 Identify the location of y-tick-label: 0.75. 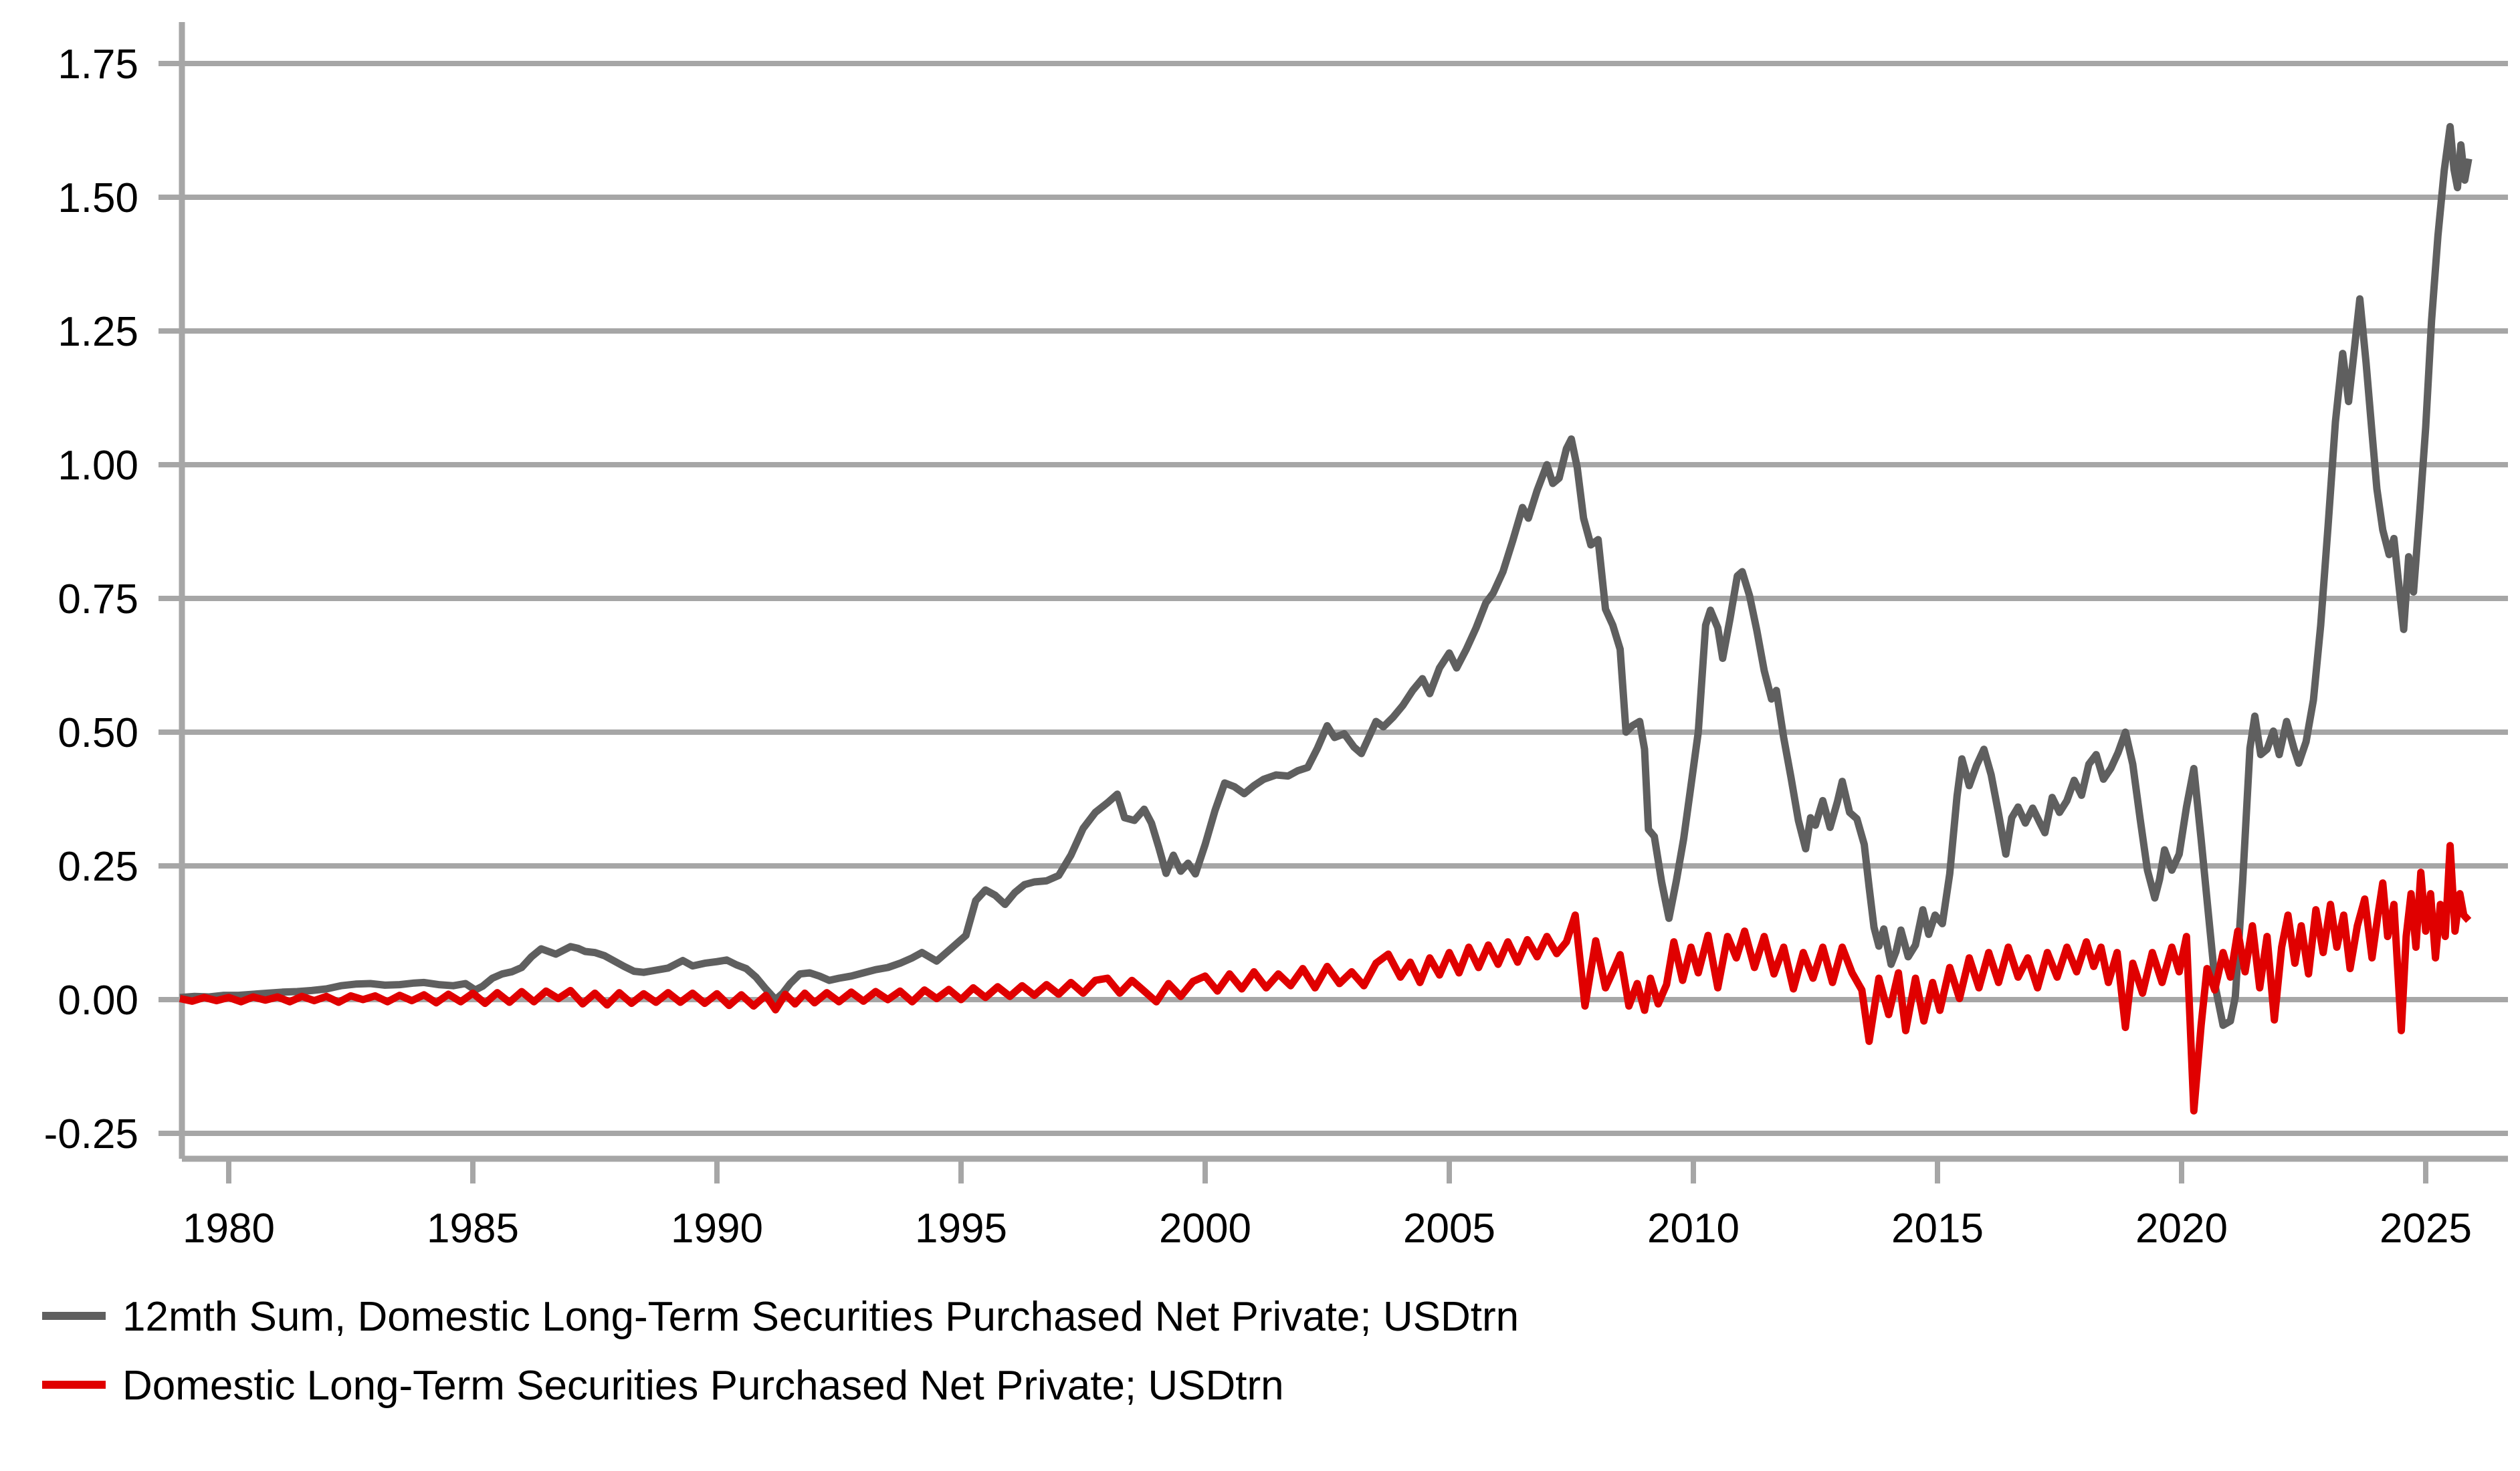
(98, 599).